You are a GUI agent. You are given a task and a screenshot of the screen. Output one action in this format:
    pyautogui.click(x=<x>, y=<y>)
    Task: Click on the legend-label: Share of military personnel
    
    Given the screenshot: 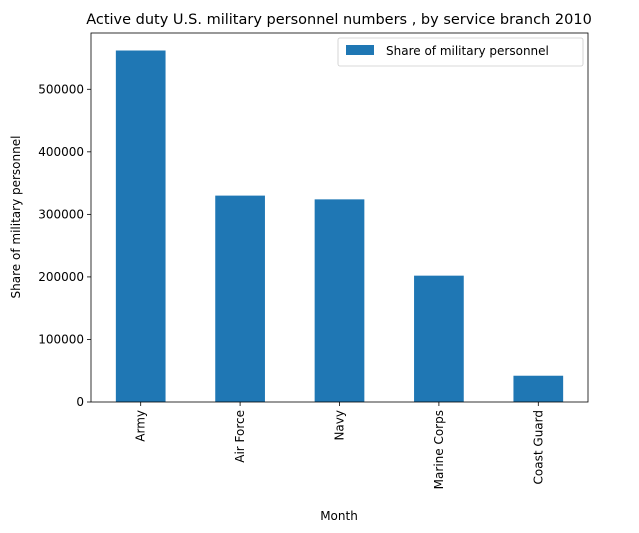 What is the action you would take?
    pyautogui.click(x=467, y=51)
    